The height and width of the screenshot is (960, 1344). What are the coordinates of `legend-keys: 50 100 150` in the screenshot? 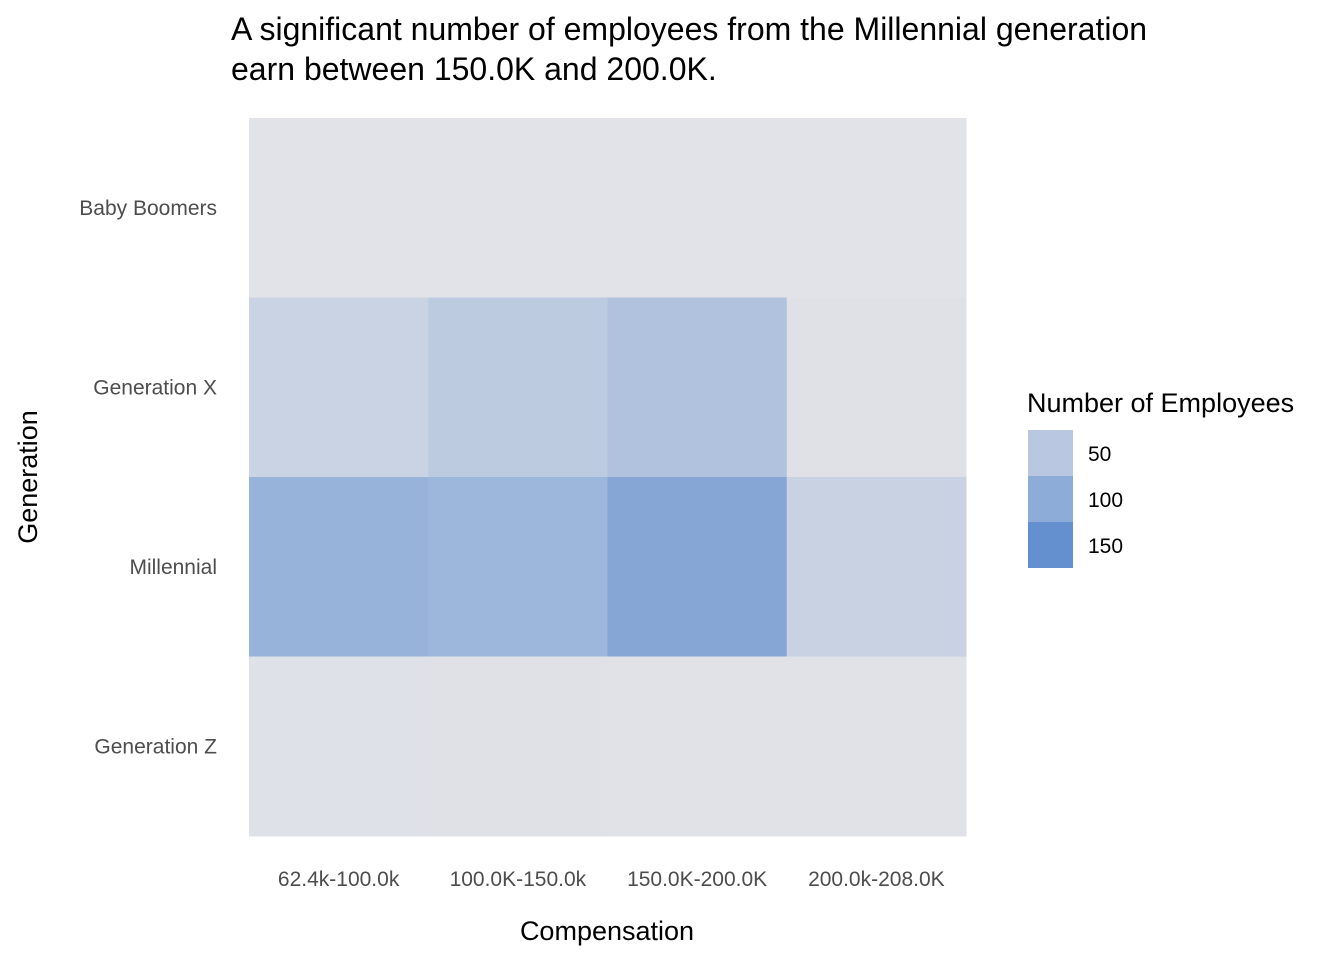 It's located at (1075, 499).